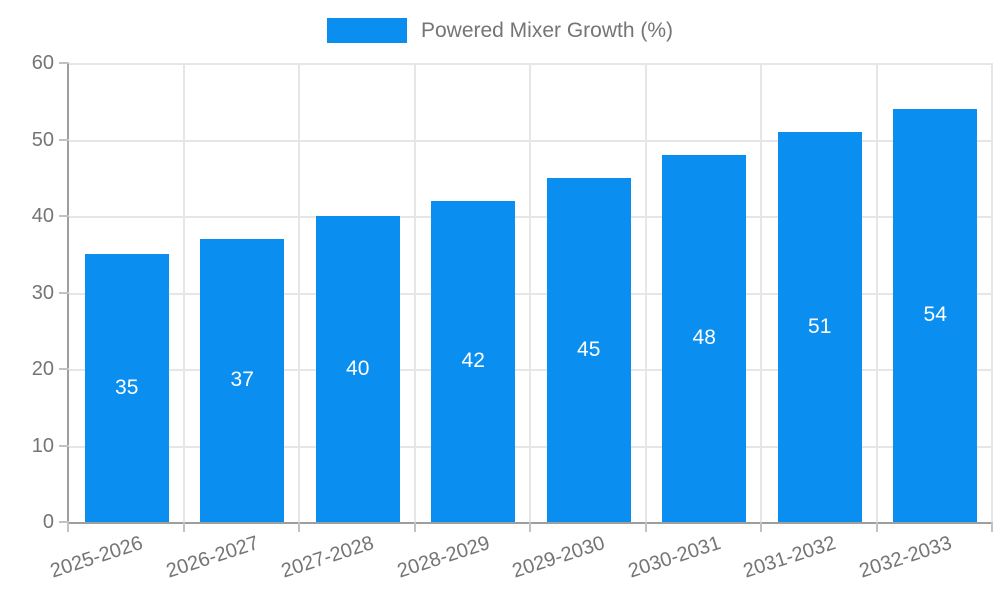 The image size is (1000, 600). Describe the element at coordinates (327, 557) in the screenshot. I see `x-tick-label: 2027-2028` at that location.